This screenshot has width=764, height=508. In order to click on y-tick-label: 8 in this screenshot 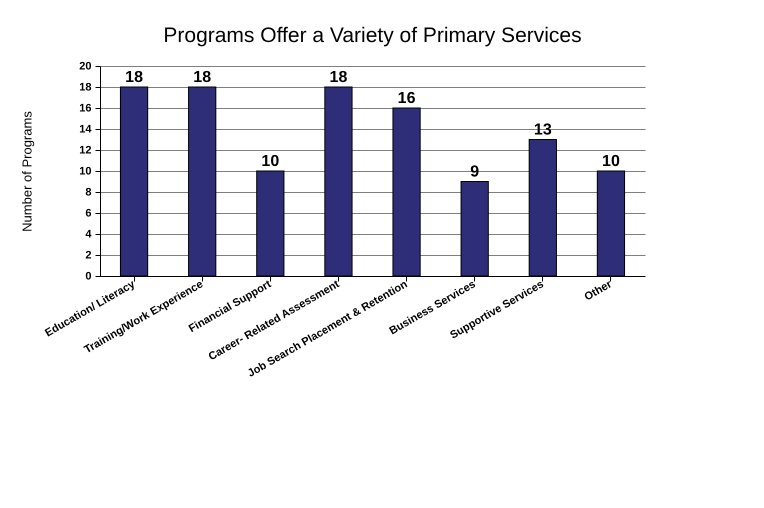, I will do `click(88, 192)`.